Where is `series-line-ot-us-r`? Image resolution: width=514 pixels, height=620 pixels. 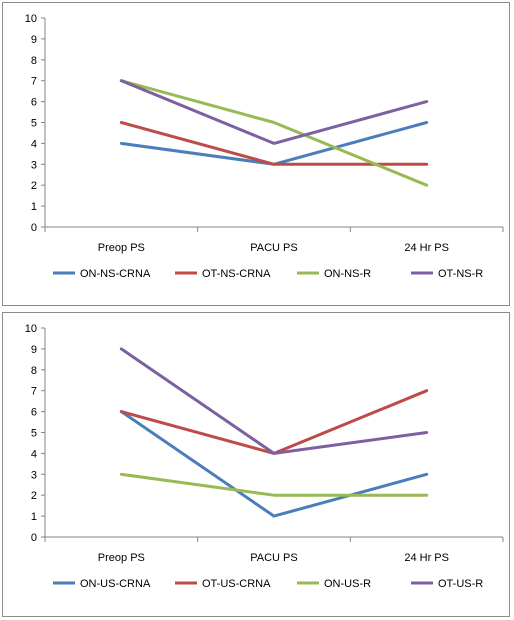 series-line-ot-us-r is located at coordinates (274, 401).